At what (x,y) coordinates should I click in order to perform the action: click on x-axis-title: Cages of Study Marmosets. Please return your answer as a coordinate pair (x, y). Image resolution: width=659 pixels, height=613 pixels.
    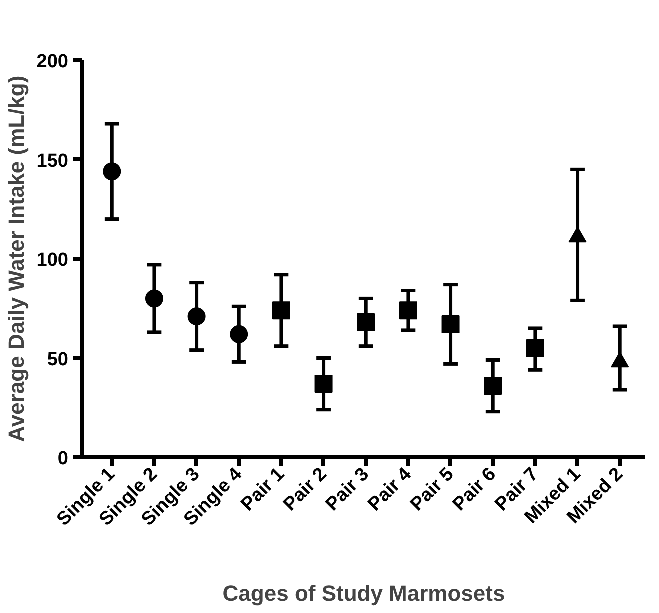
    Looking at the image, I should click on (364, 593).